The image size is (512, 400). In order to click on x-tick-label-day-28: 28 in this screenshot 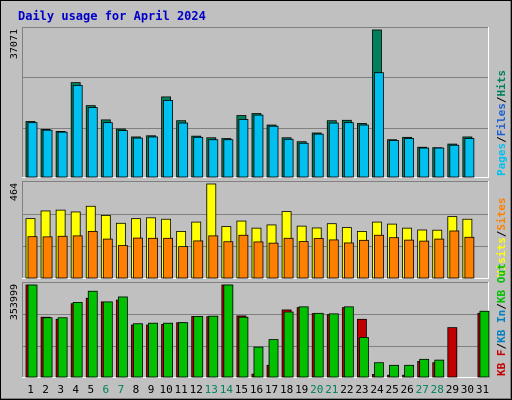, I will do `click(437, 389)`.